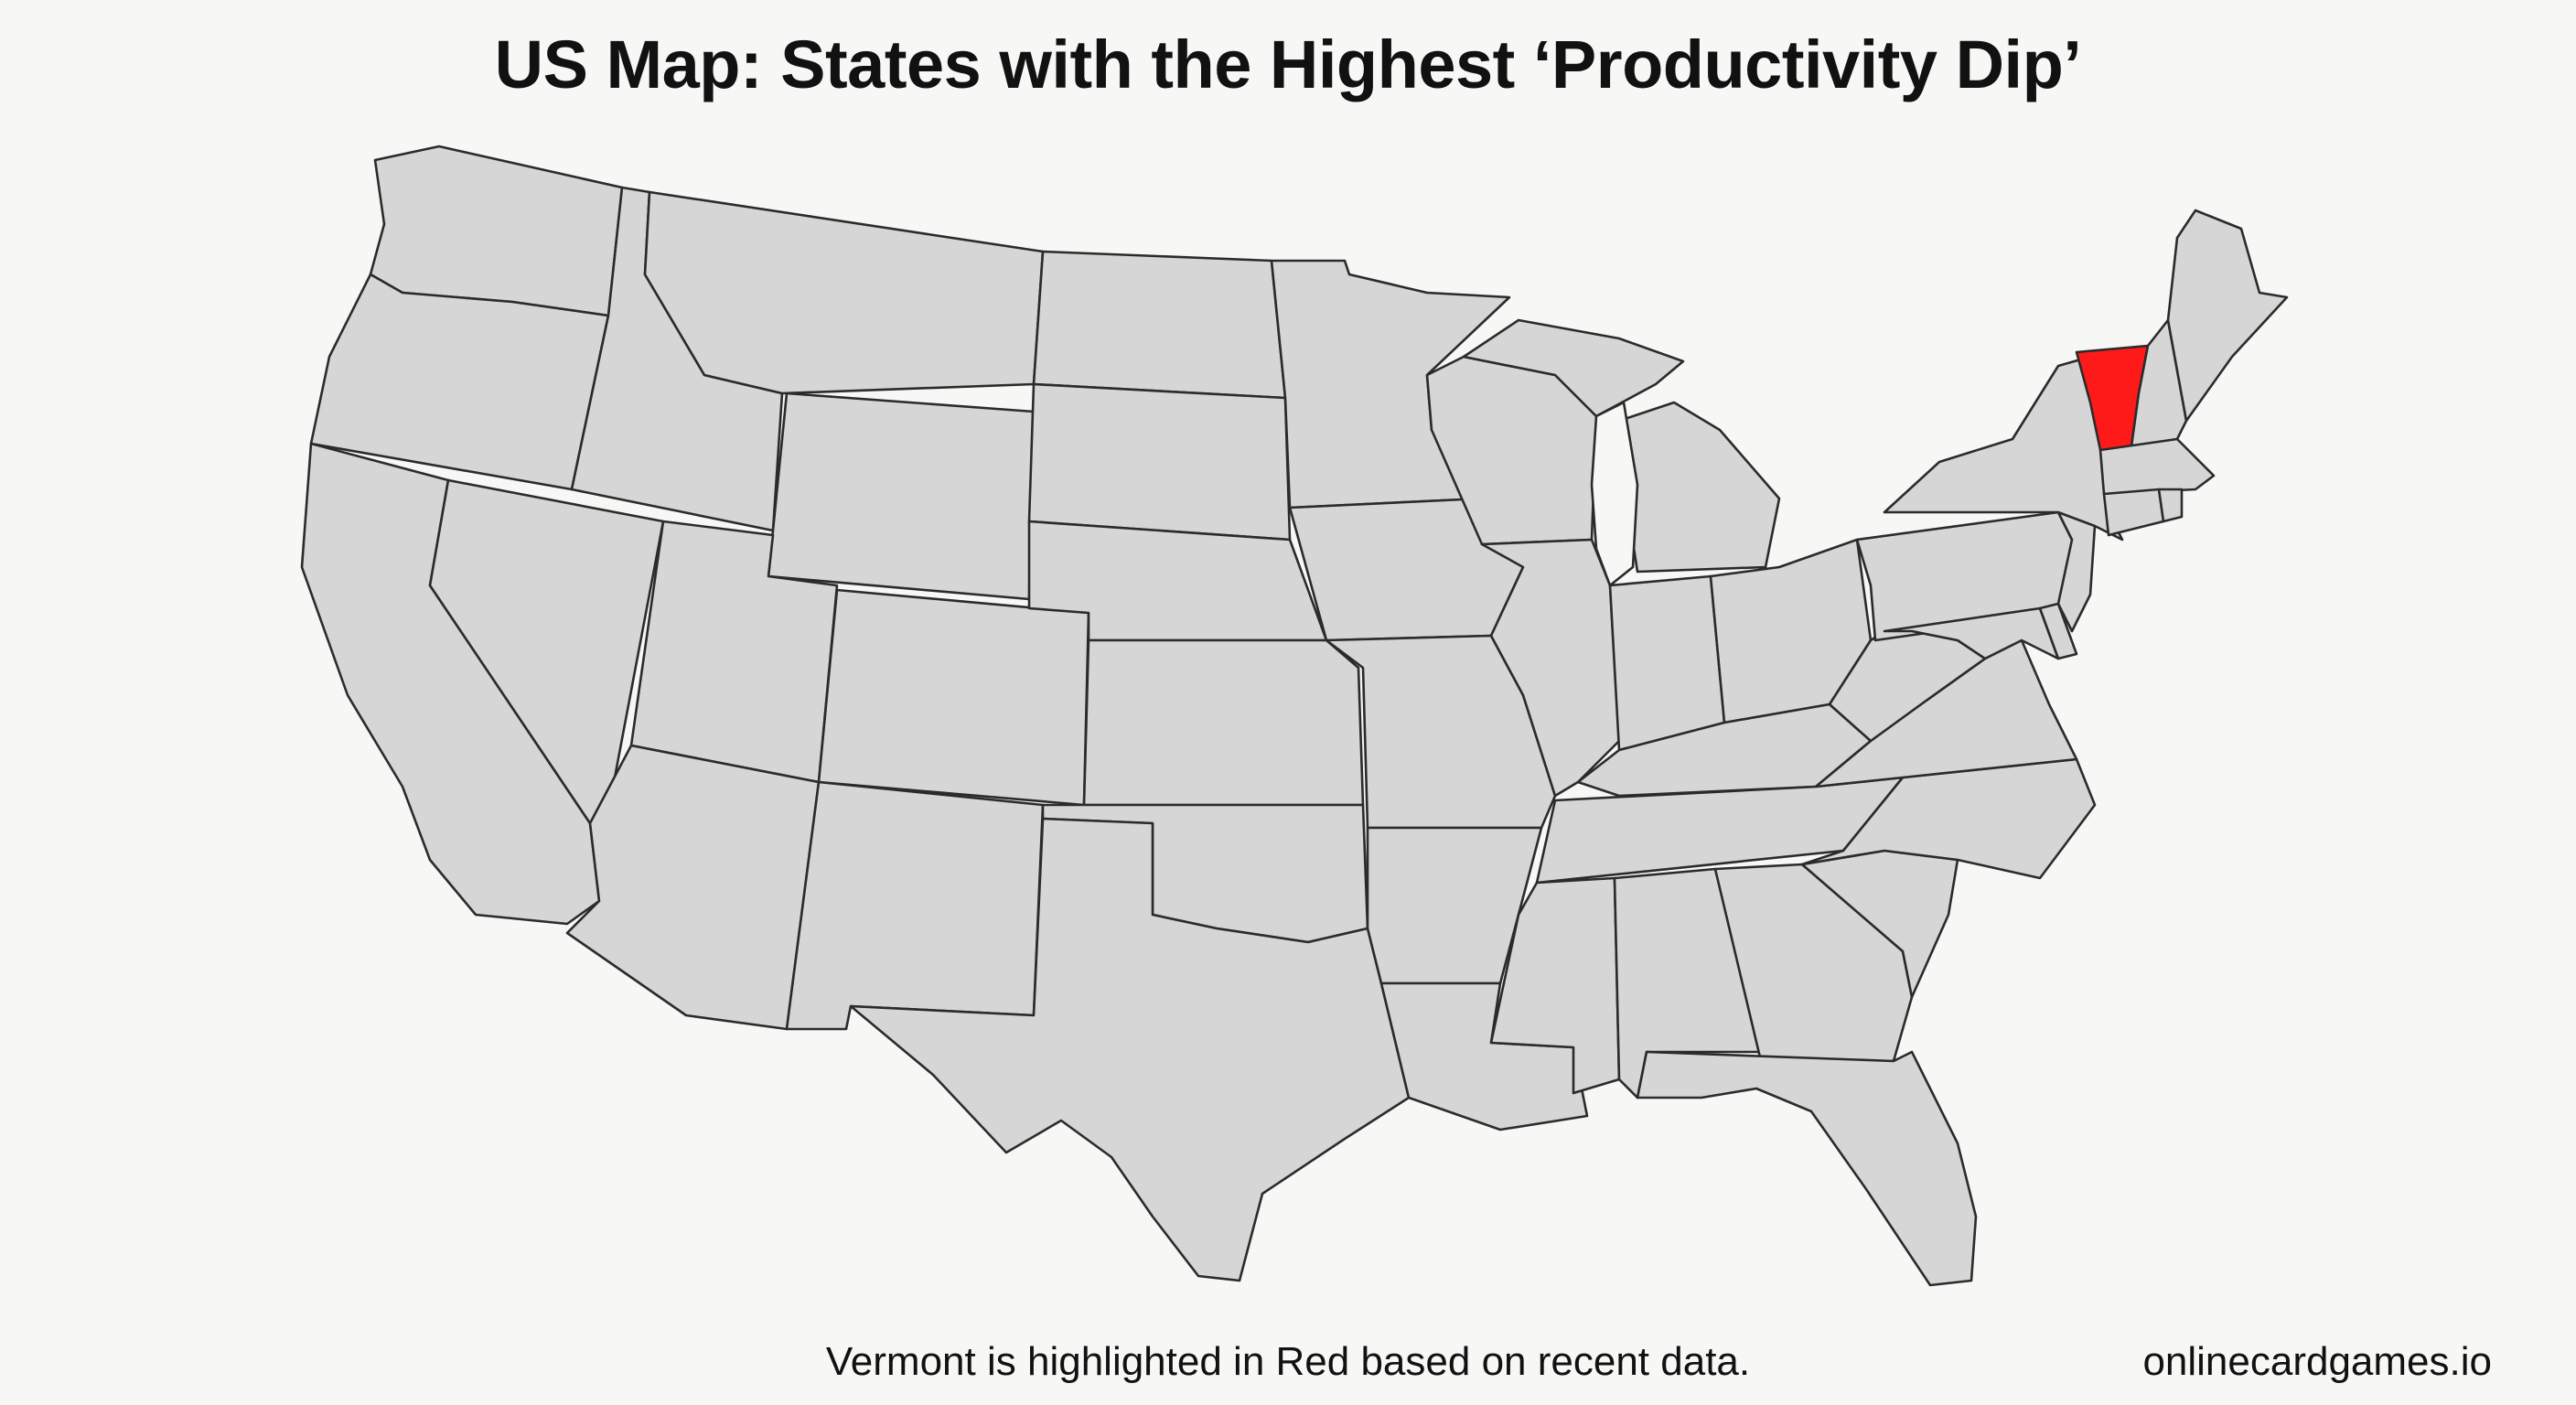  I want to click on state-rhode-island, so click(2171, 505).